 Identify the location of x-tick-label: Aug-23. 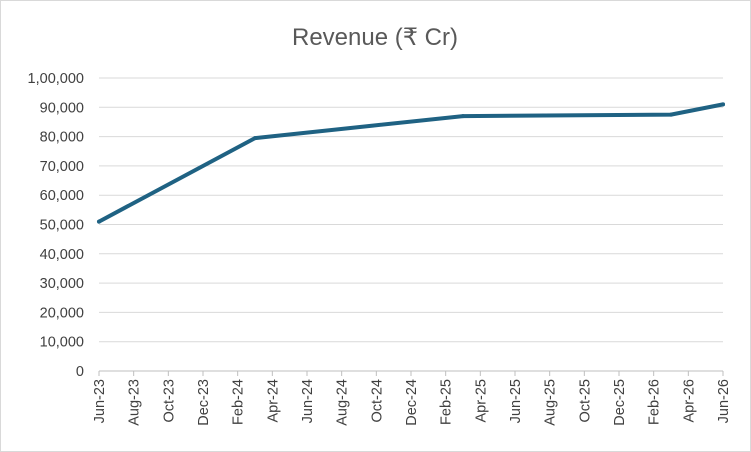
(135, 402).